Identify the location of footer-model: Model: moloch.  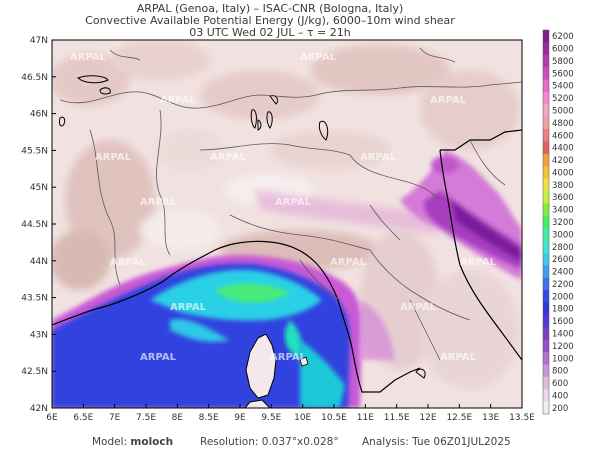
(132, 442).